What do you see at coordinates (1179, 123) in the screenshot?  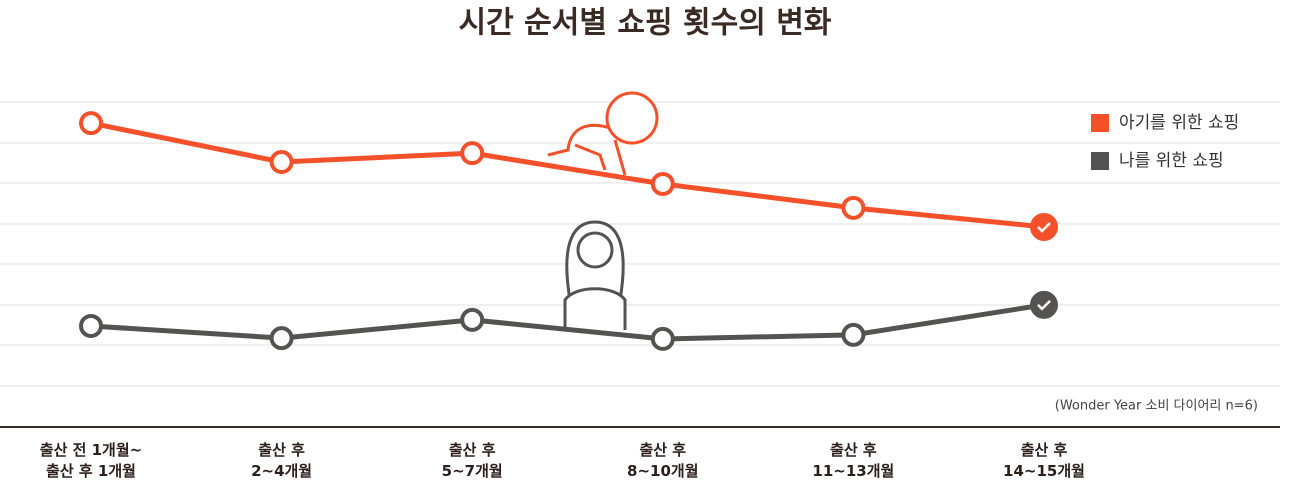 I see `legend-label: 아기를 위한 쇼핑` at bounding box center [1179, 123].